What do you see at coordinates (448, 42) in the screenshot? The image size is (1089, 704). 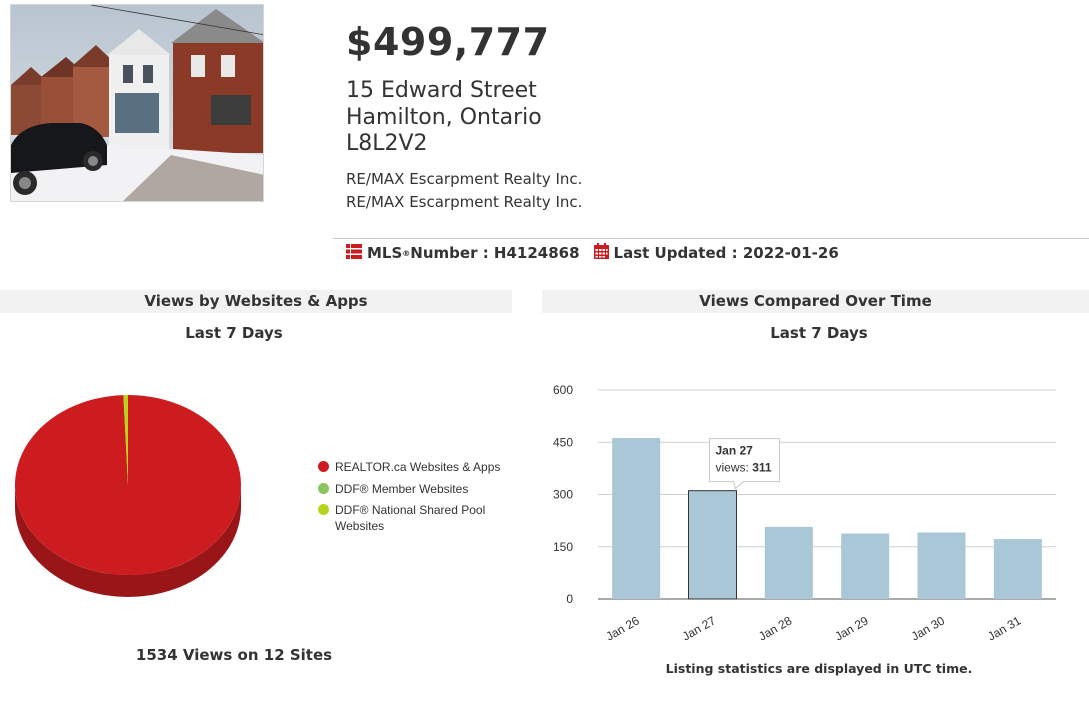 I see `listing-price: $499,777` at bounding box center [448, 42].